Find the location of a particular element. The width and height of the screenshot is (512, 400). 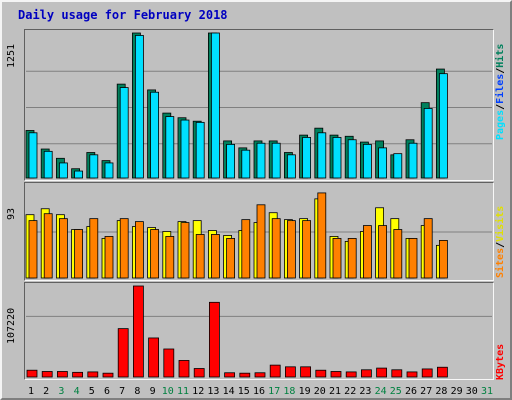

chart-title: Daily usage for February 2018 is located at coordinates (123, 15).